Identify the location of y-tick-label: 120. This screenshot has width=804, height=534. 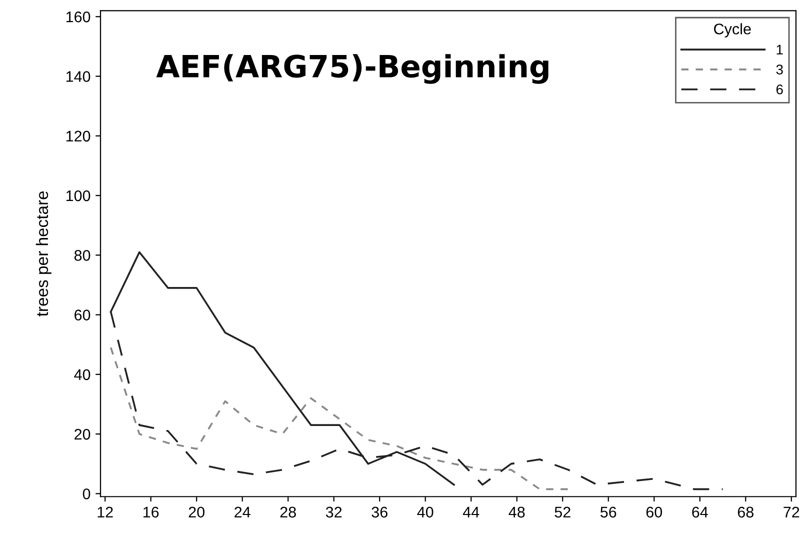
(78, 136).